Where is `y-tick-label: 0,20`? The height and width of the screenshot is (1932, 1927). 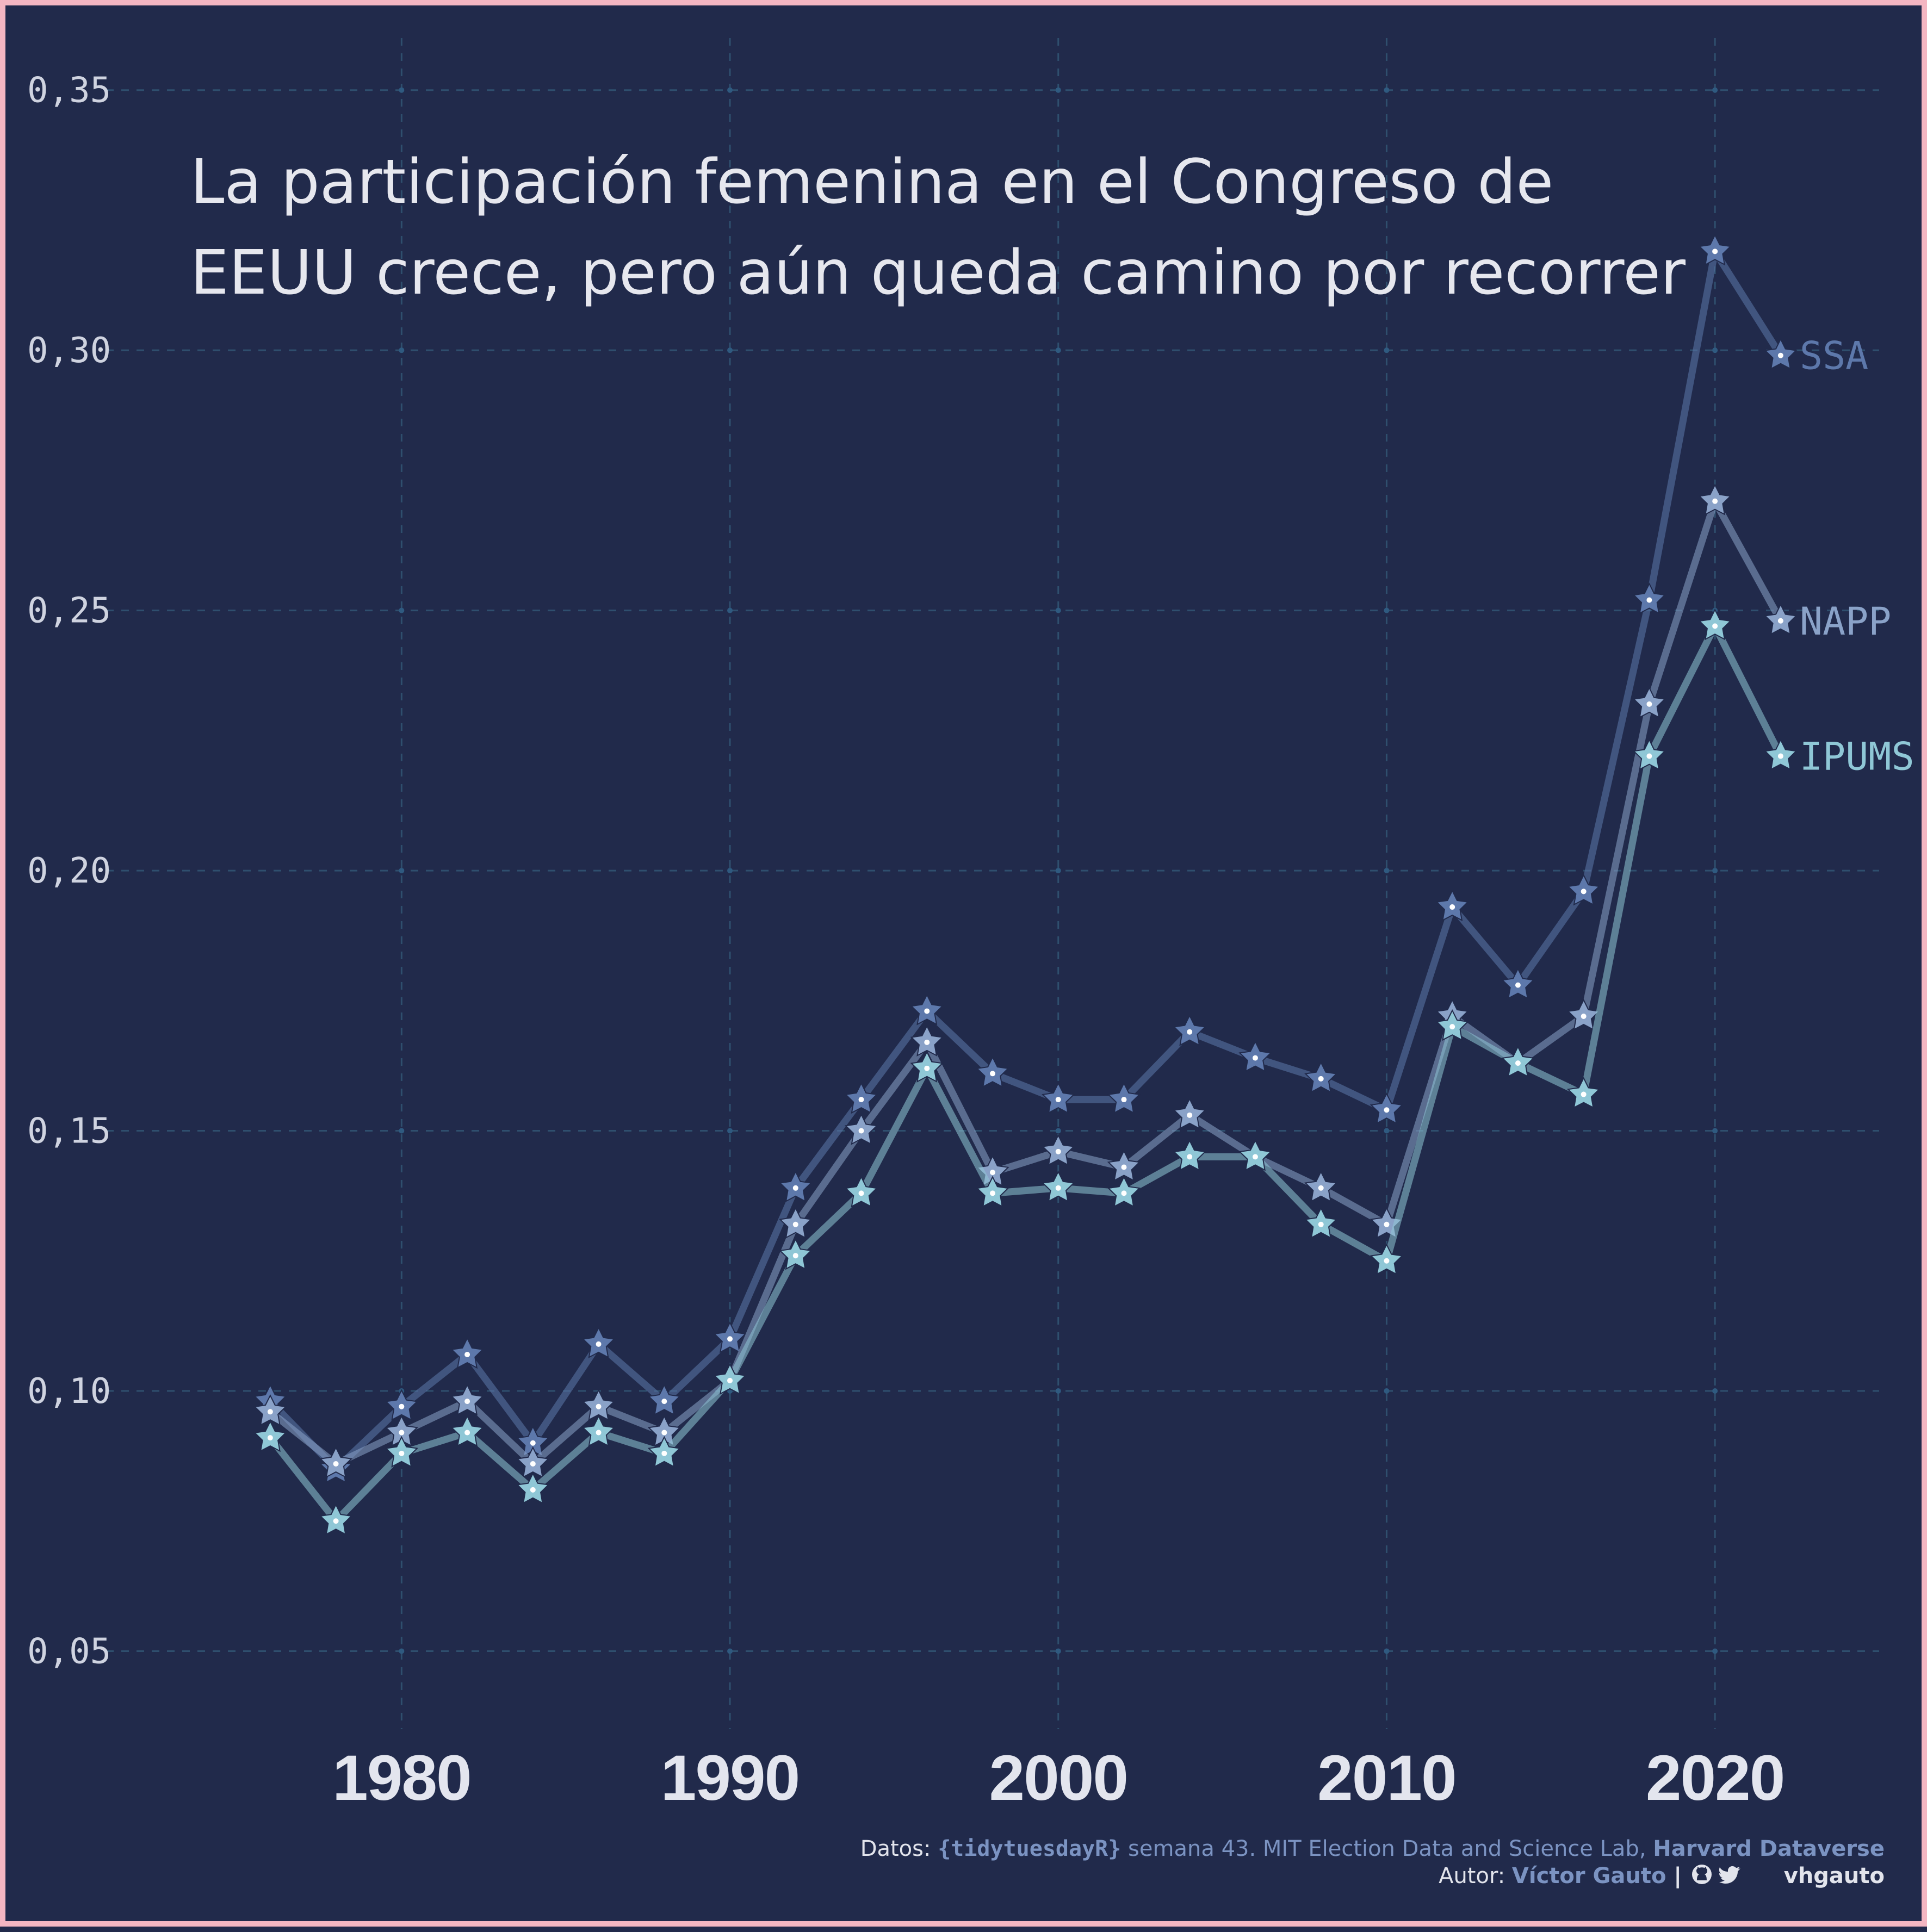 y-tick-label: 0,20 is located at coordinates (69, 871).